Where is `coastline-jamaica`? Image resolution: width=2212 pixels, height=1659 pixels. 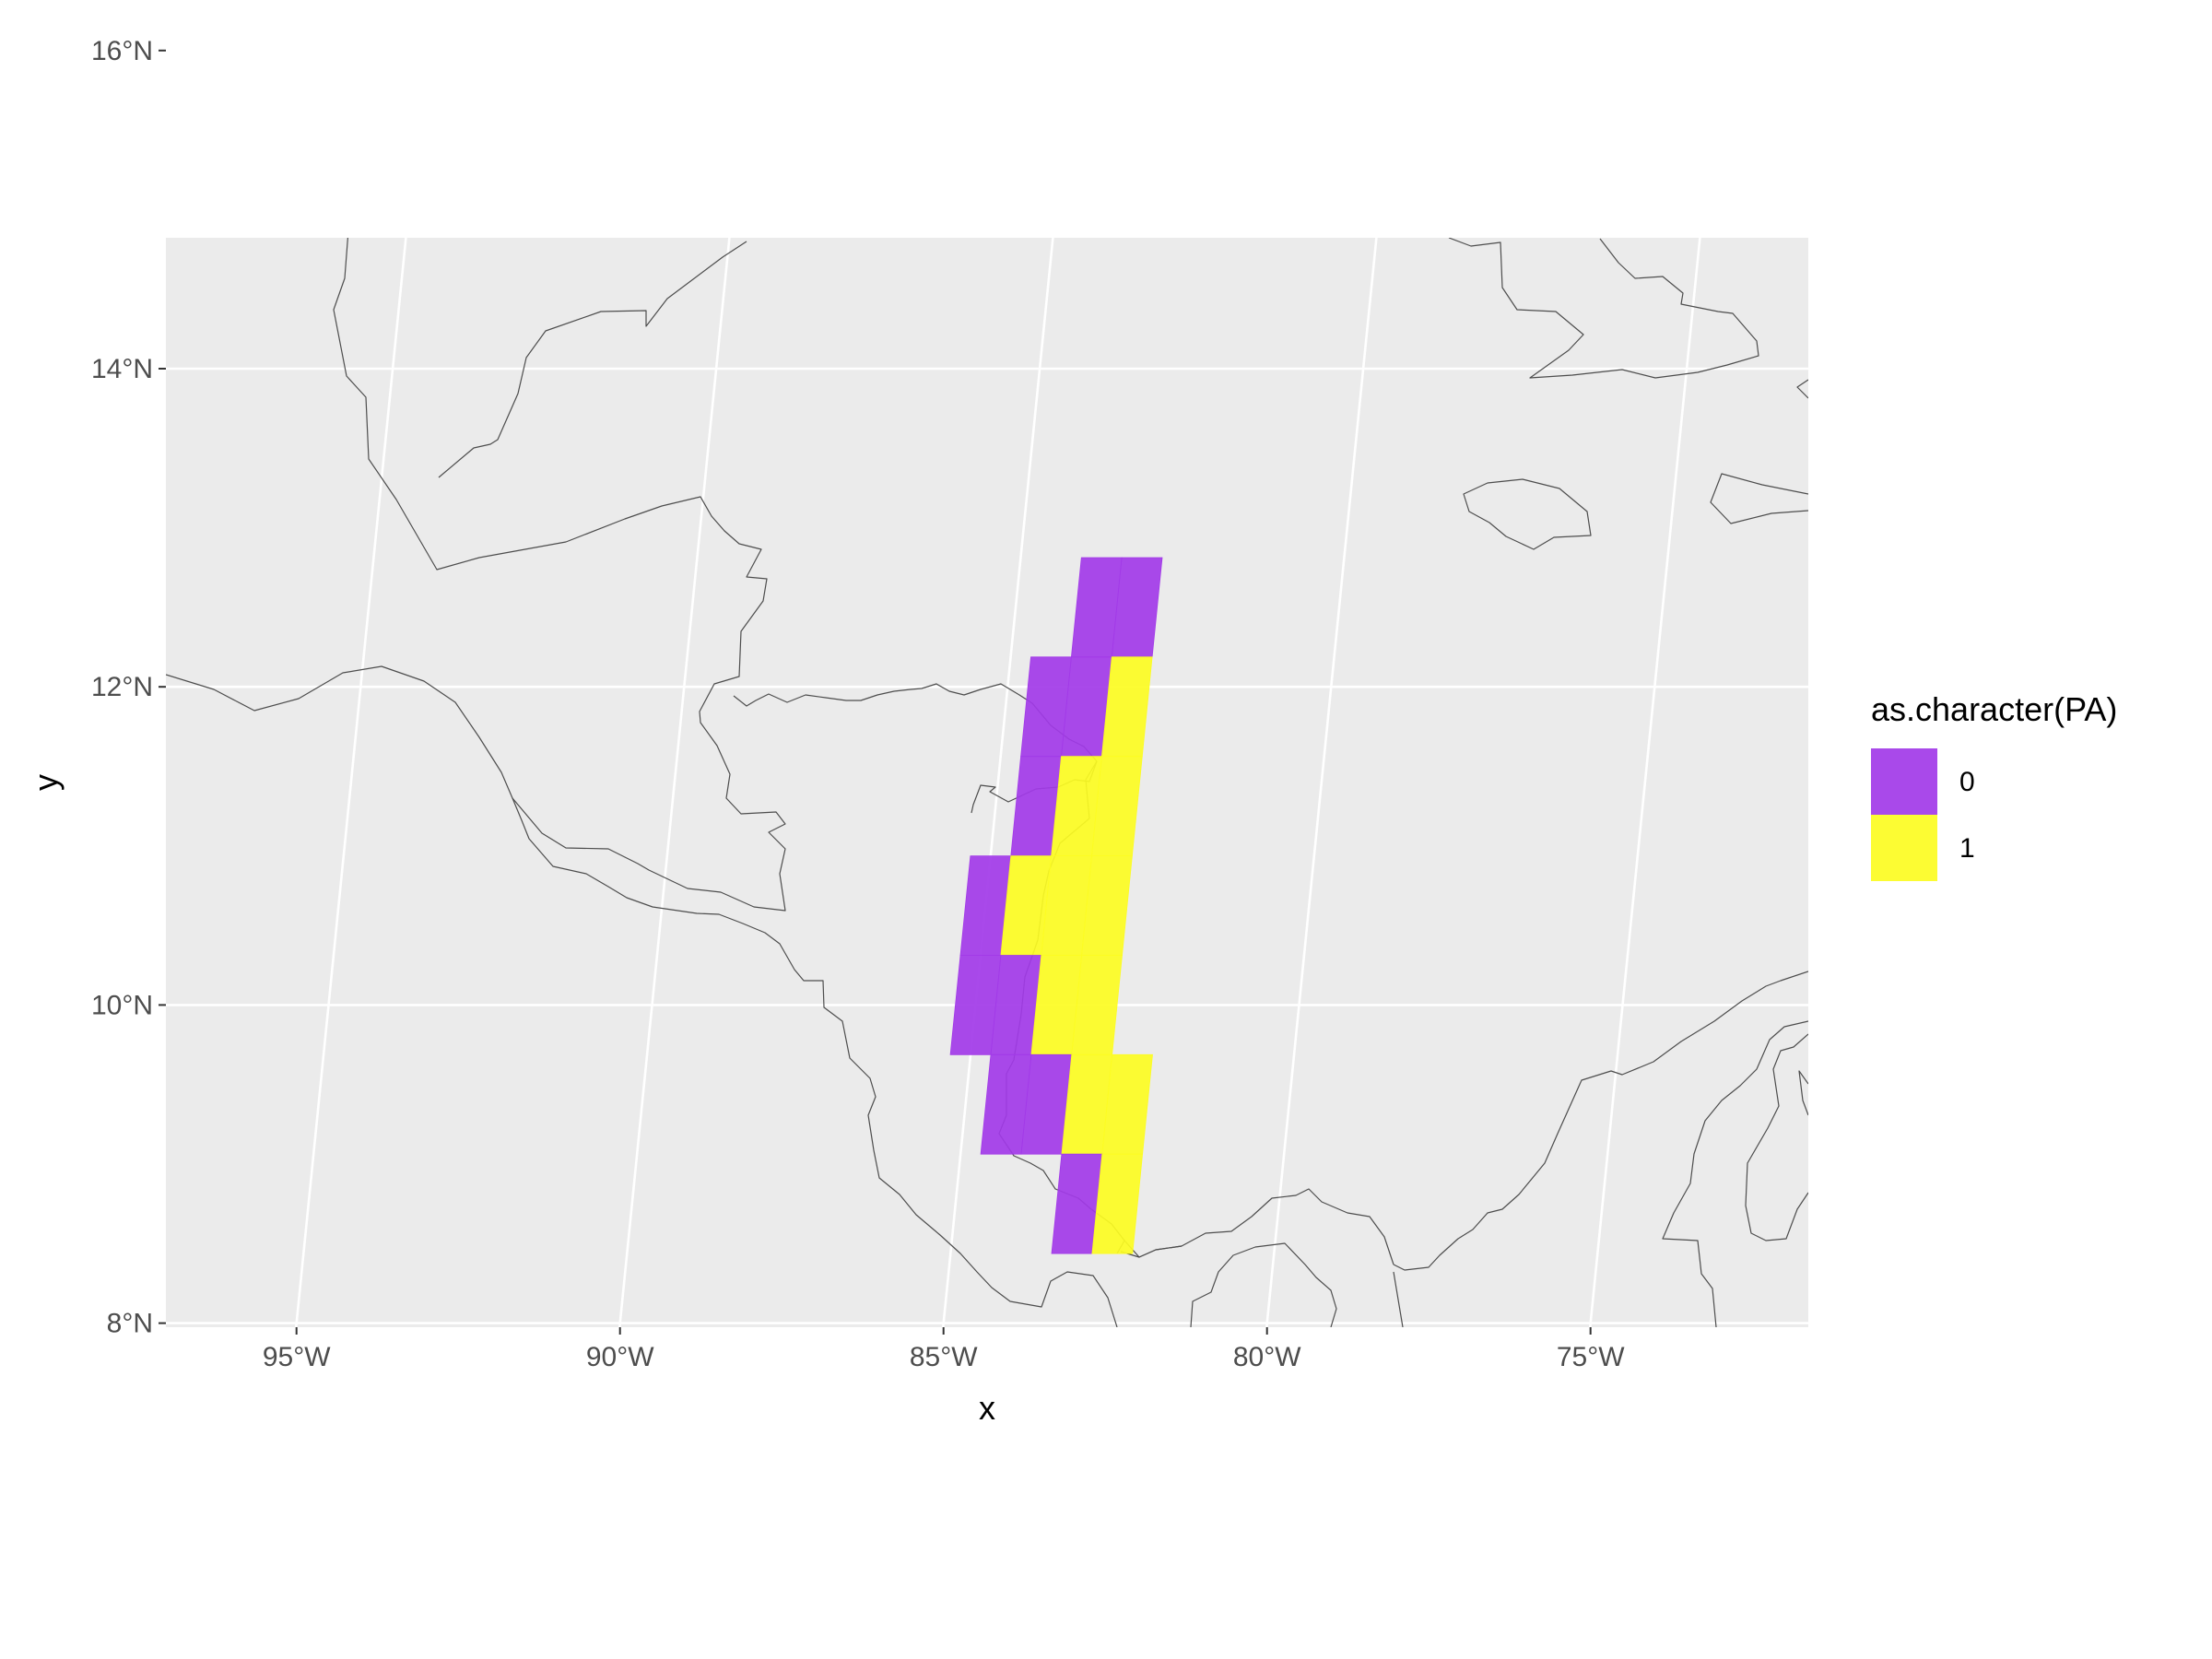 coastline-jamaica is located at coordinates (1527, 514).